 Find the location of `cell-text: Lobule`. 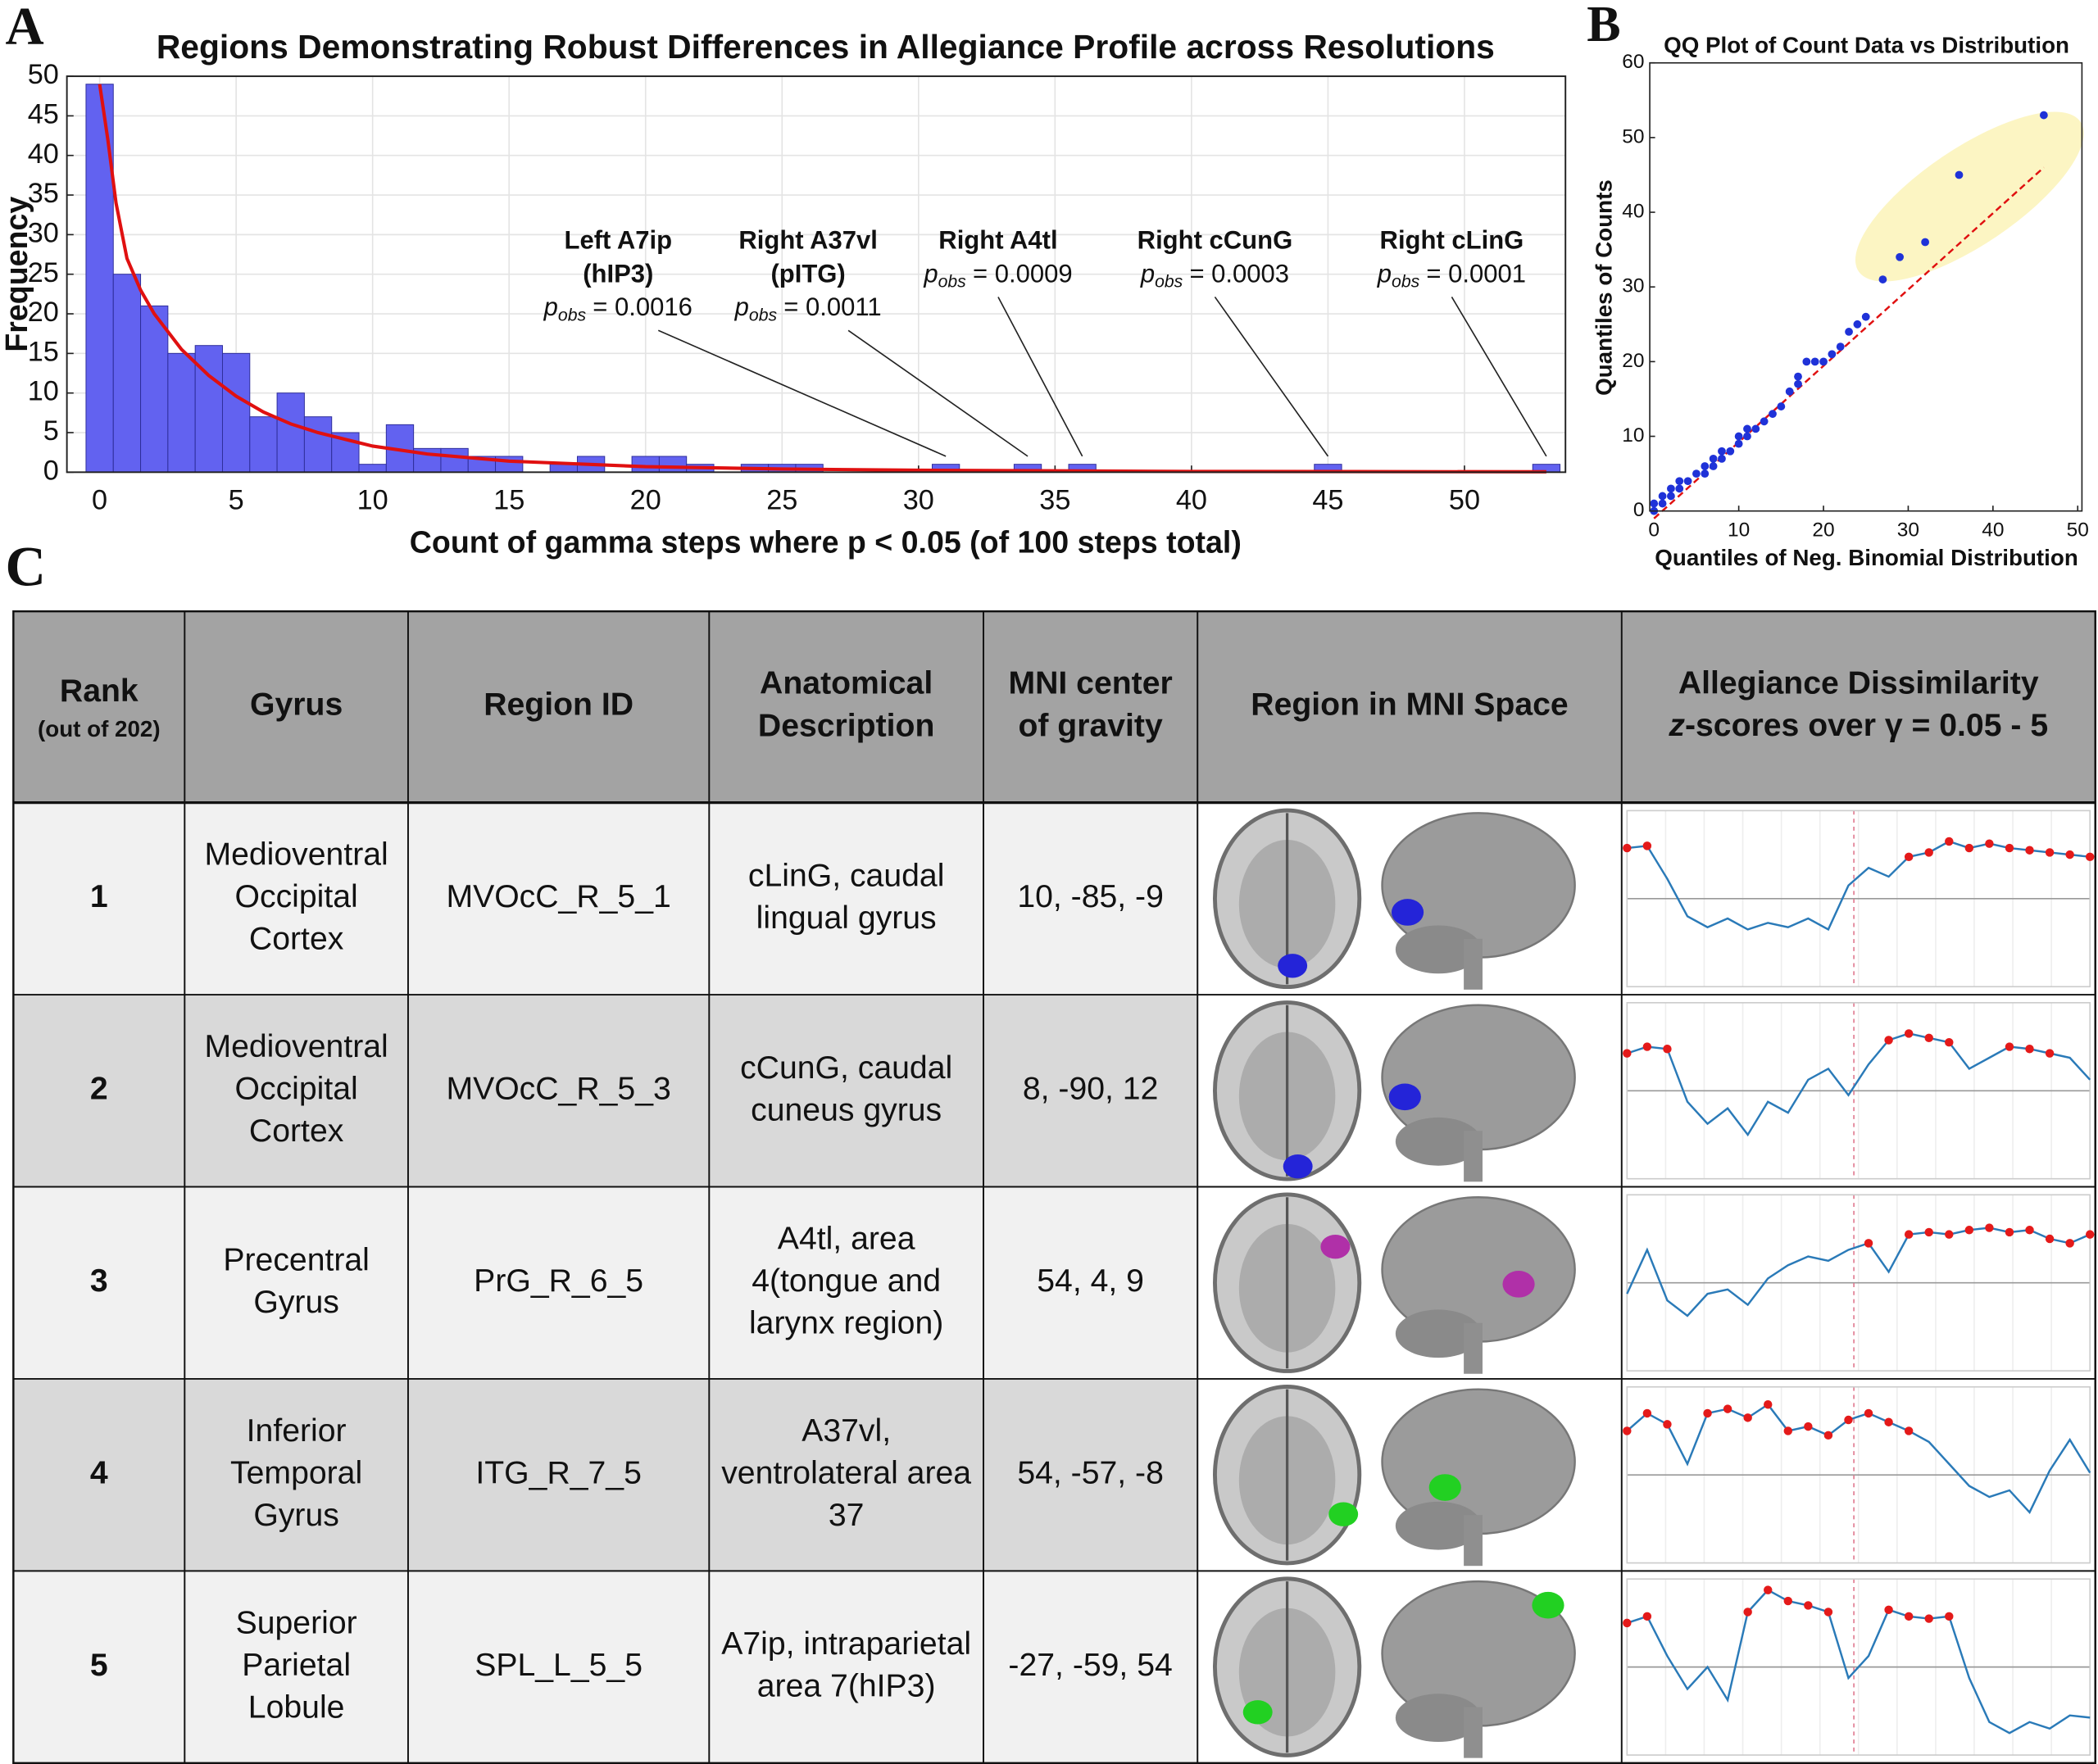

cell-text: Lobule is located at coordinates (296, 1707).